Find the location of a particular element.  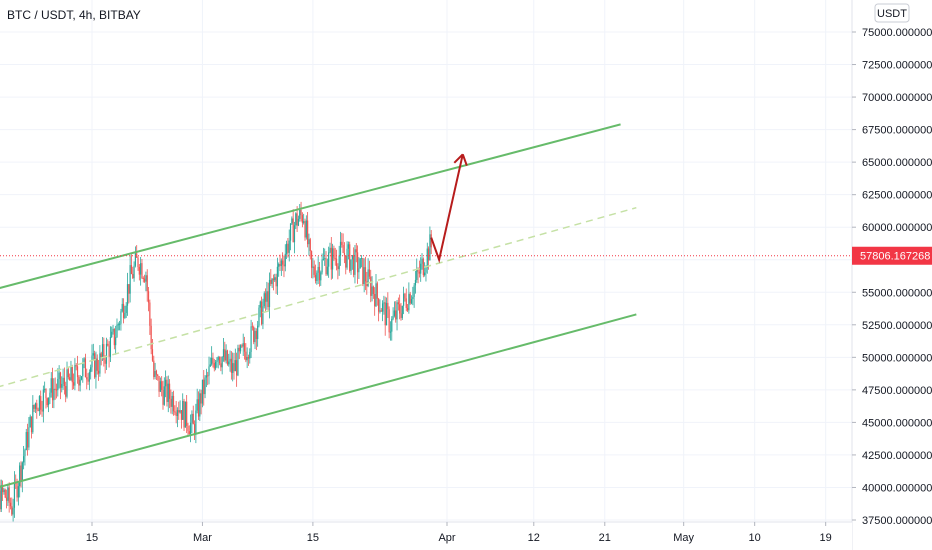

price-tick-label: 60000.000000 is located at coordinates (897, 228).